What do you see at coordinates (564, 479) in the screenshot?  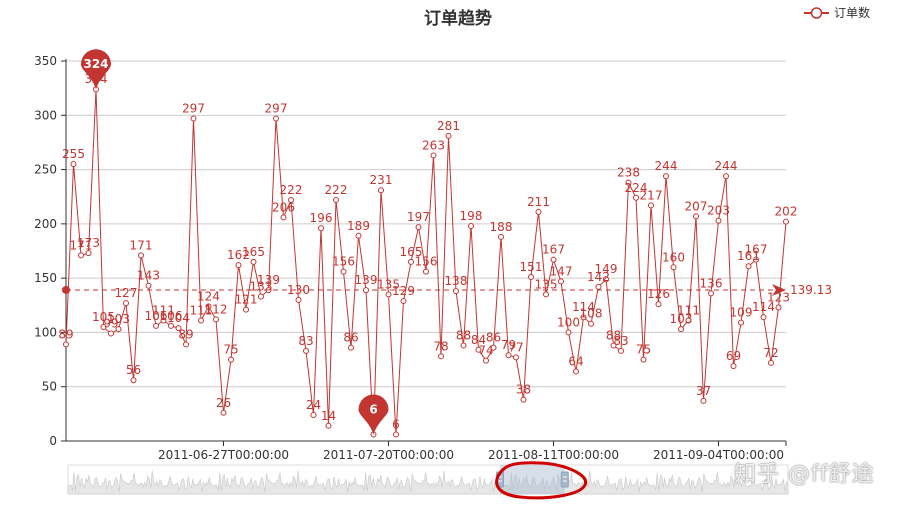 I see `data-zoom-handle` at bounding box center [564, 479].